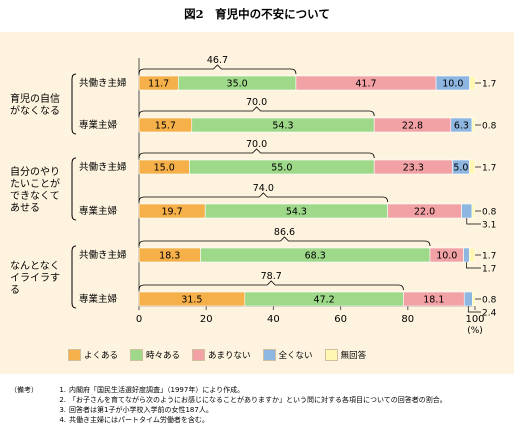 Image resolution: width=514 pixels, height=448 pixels. I want to click on data-label: 31.5, so click(191, 300).